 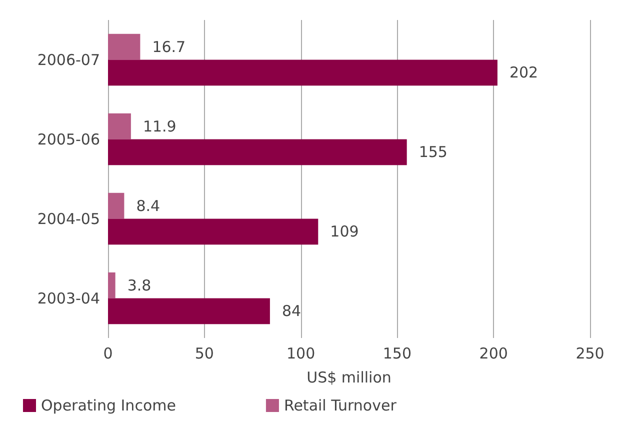 What do you see at coordinates (139, 285) in the screenshot?
I see `data-label: 3.8` at bounding box center [139, 285].